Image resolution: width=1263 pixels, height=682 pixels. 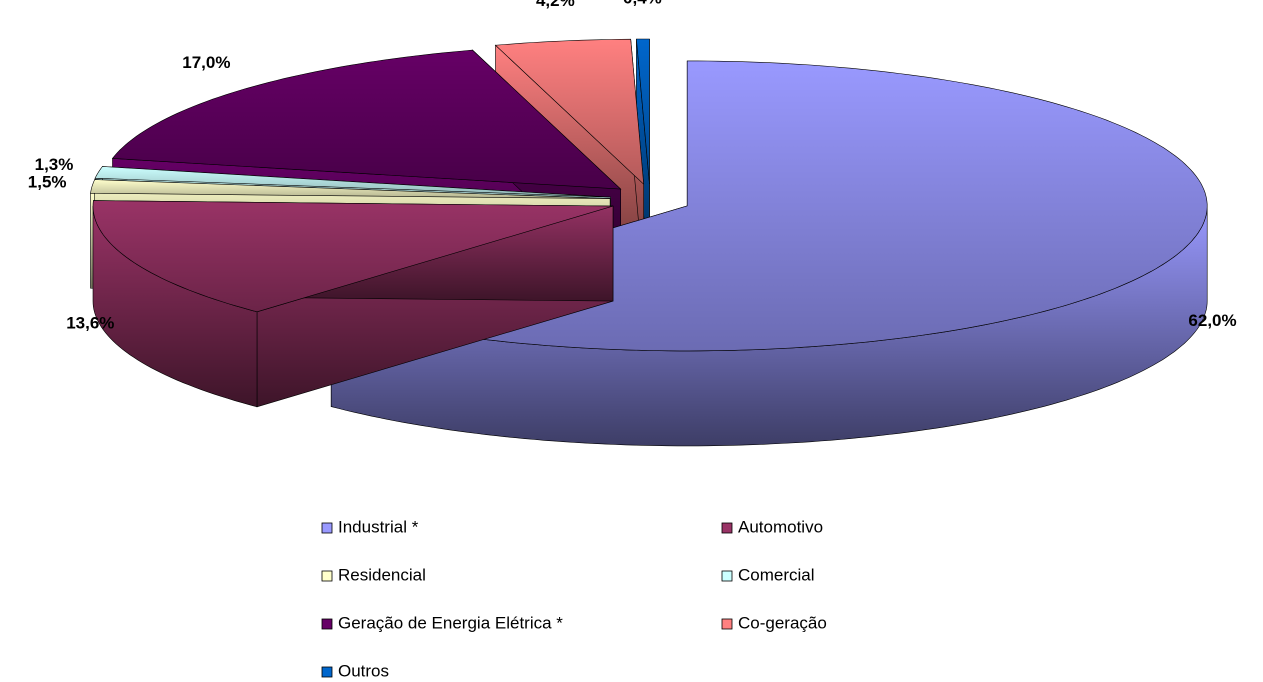 I want to click on legend-label: Geração de Energia Elétrica *, so click(x=450, y=622).